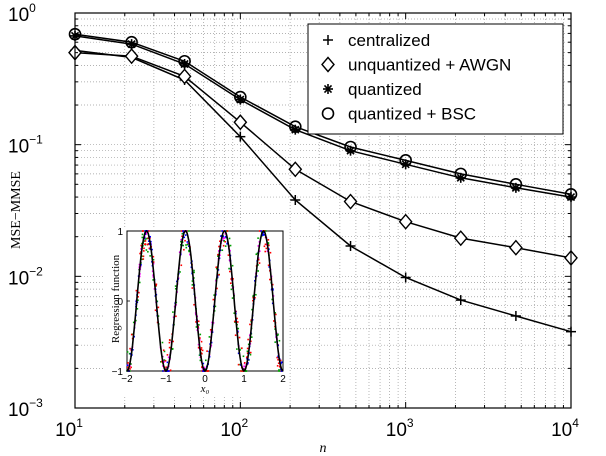 The image size is (606, 456). What do you see at coordinates (244, 379) in the screenshot?
I see `inset-x-tick-label: 1` at bounding box center [244, 379].